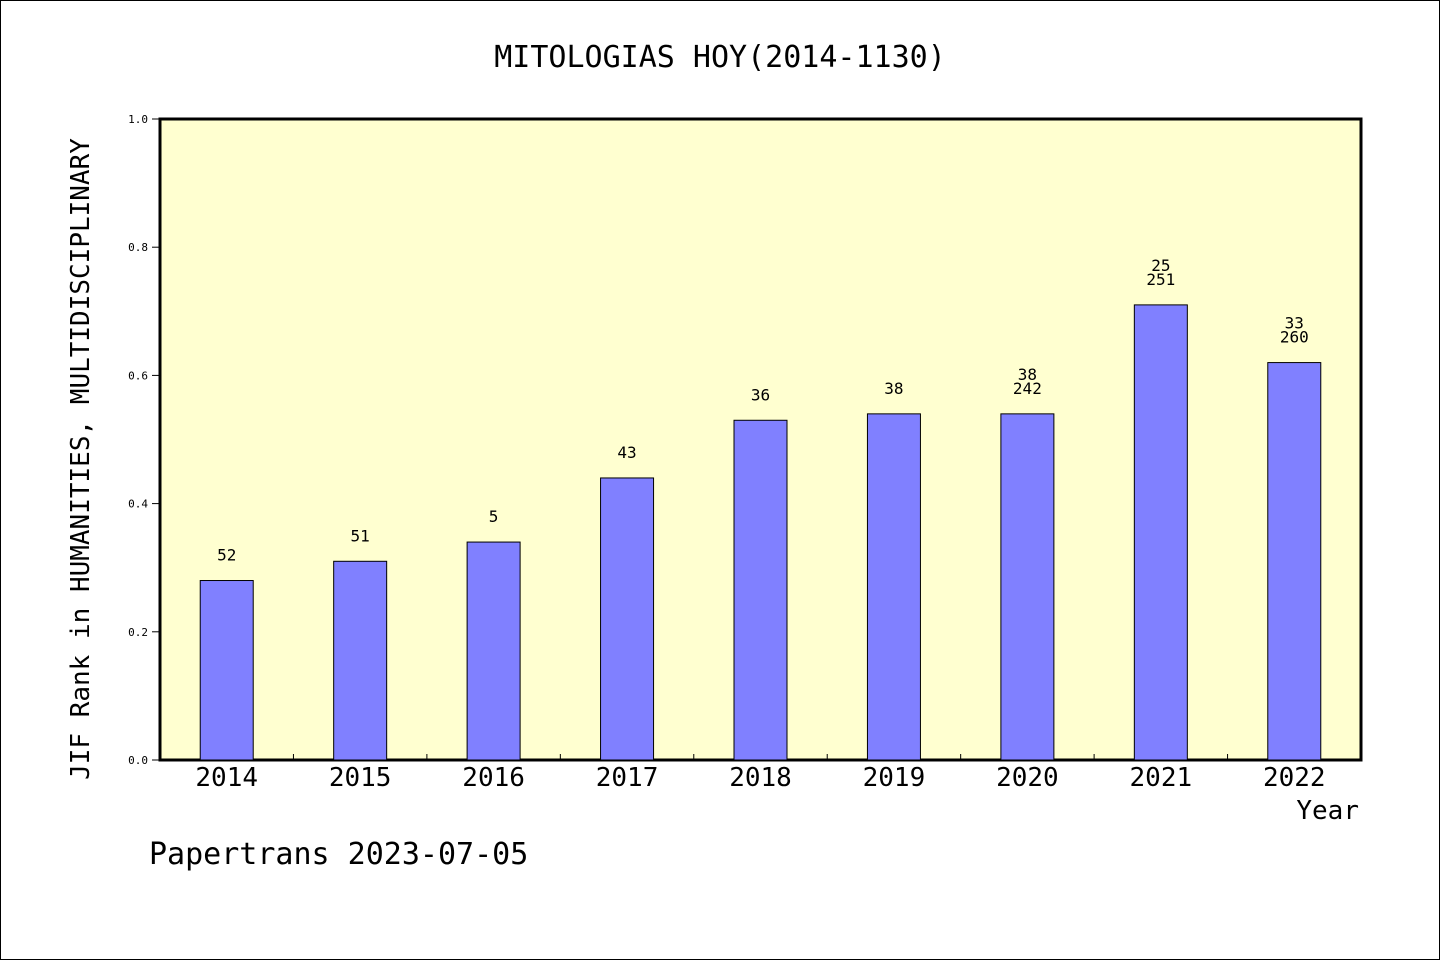 The image size is (1440, 964). I want to click on bar-data-label: 43, so click(626, 452).